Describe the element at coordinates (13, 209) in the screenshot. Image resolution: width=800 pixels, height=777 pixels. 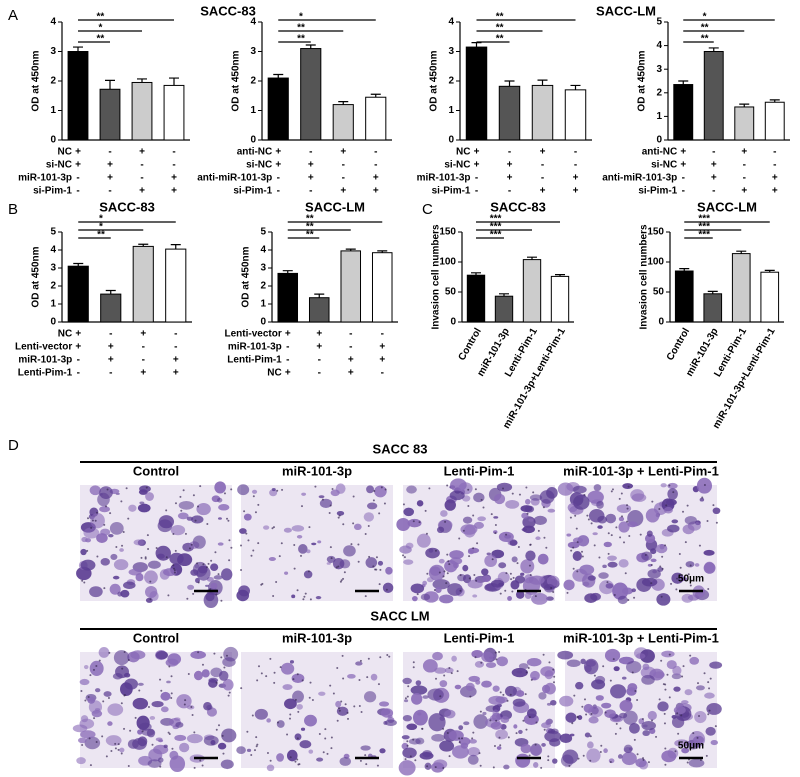
I see `panel-letter: B` at that location.